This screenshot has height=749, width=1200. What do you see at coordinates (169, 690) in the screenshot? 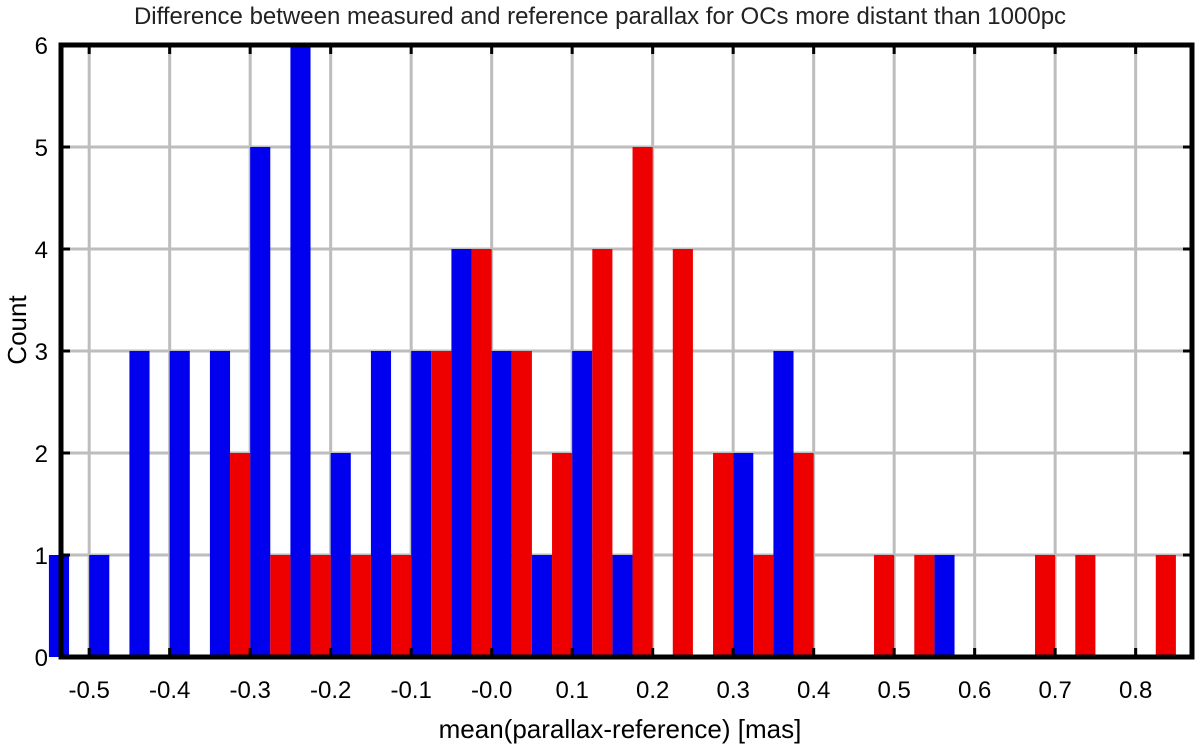
I see `x-tick-label-1: -0.4` at bounding box center [169, 690].